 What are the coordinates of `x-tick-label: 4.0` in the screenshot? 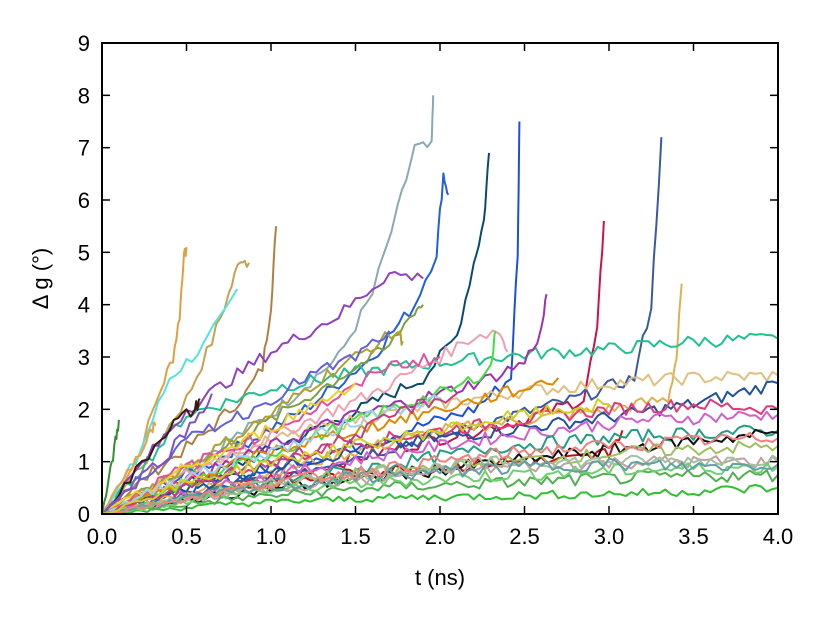 It's located at (778, 536).